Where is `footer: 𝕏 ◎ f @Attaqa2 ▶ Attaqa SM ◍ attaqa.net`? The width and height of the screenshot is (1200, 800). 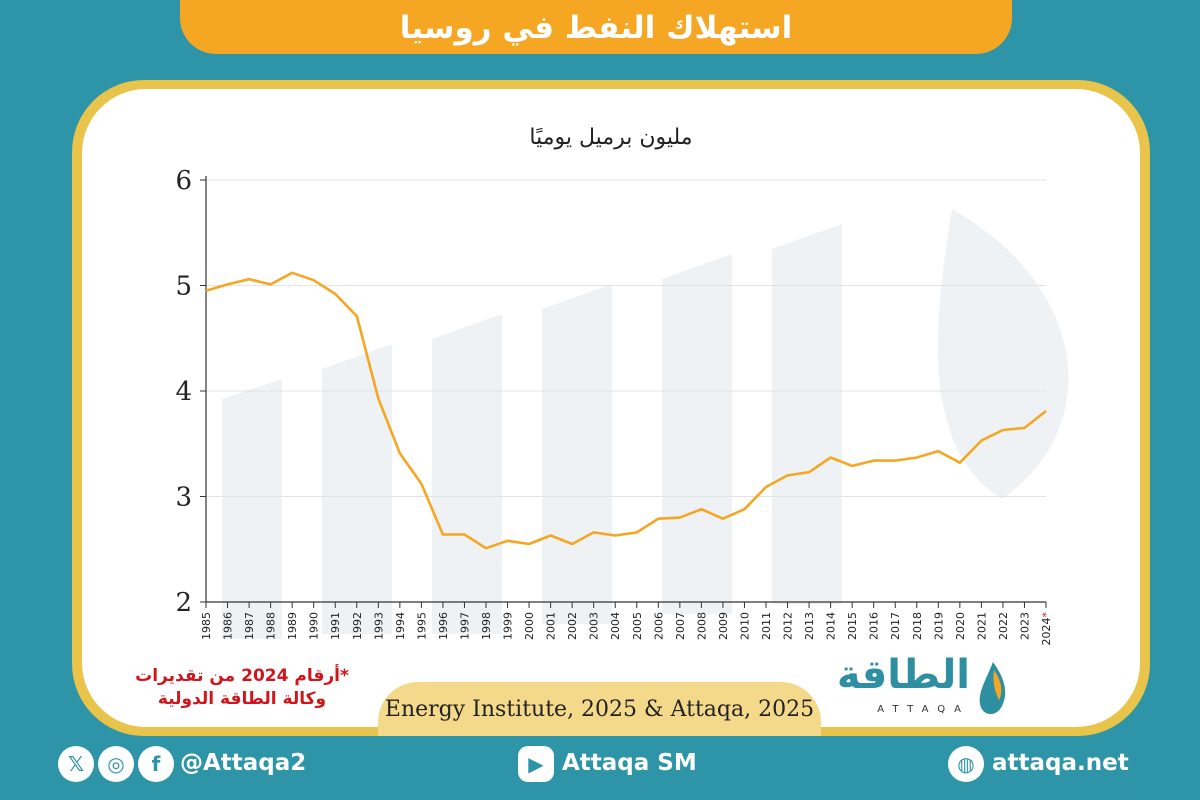 footer: 𝕏 ◎ f @Attaqa2 ▶ Attaqa SM ◍ attaqa.net is located at coordinates (600, 765).